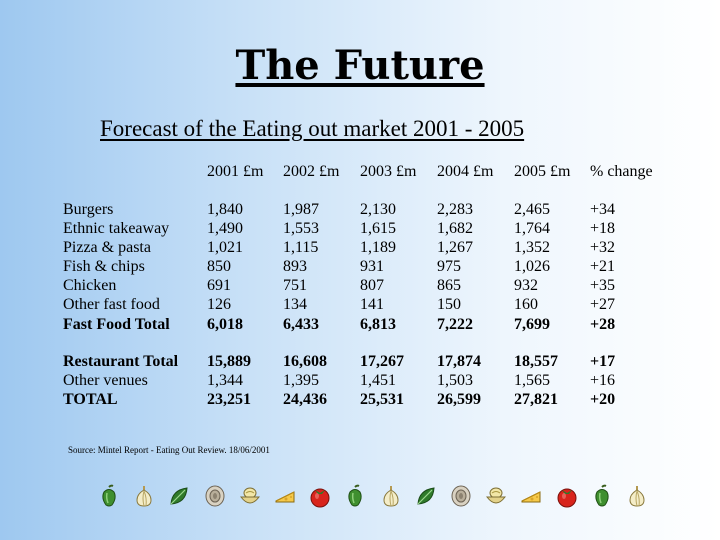 Image resolution: width=720 pixels, height=540 pixels. What do you see at coordinates (301, 380) in the screenshot?
I see `table-cell: 1,395` at bounding box center [301, 380].